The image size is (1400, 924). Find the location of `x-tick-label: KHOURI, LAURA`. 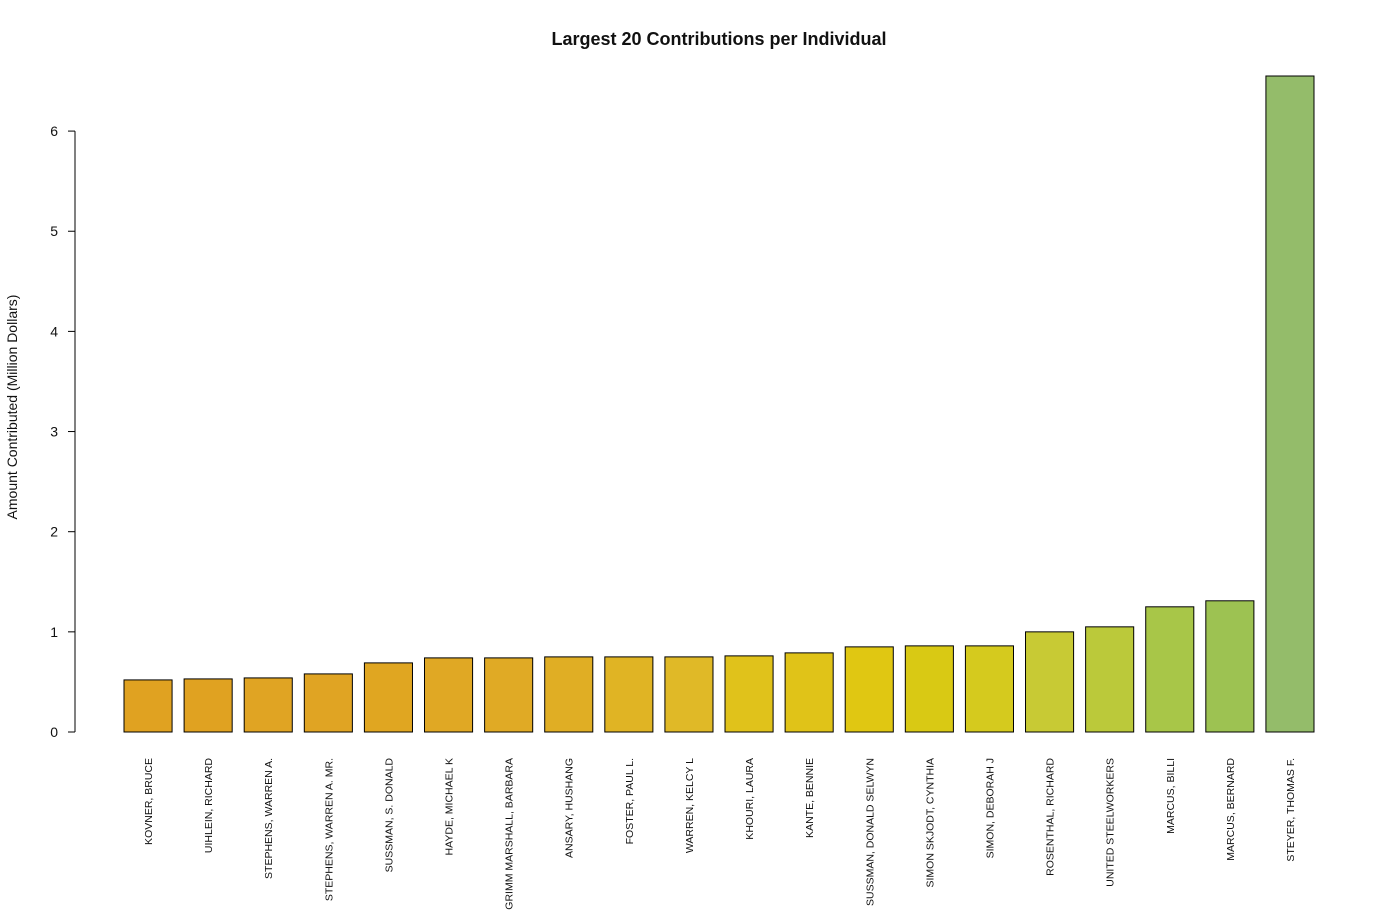

x-tick-label: KHOURI, LAURA is located at coordinates (750, 799).